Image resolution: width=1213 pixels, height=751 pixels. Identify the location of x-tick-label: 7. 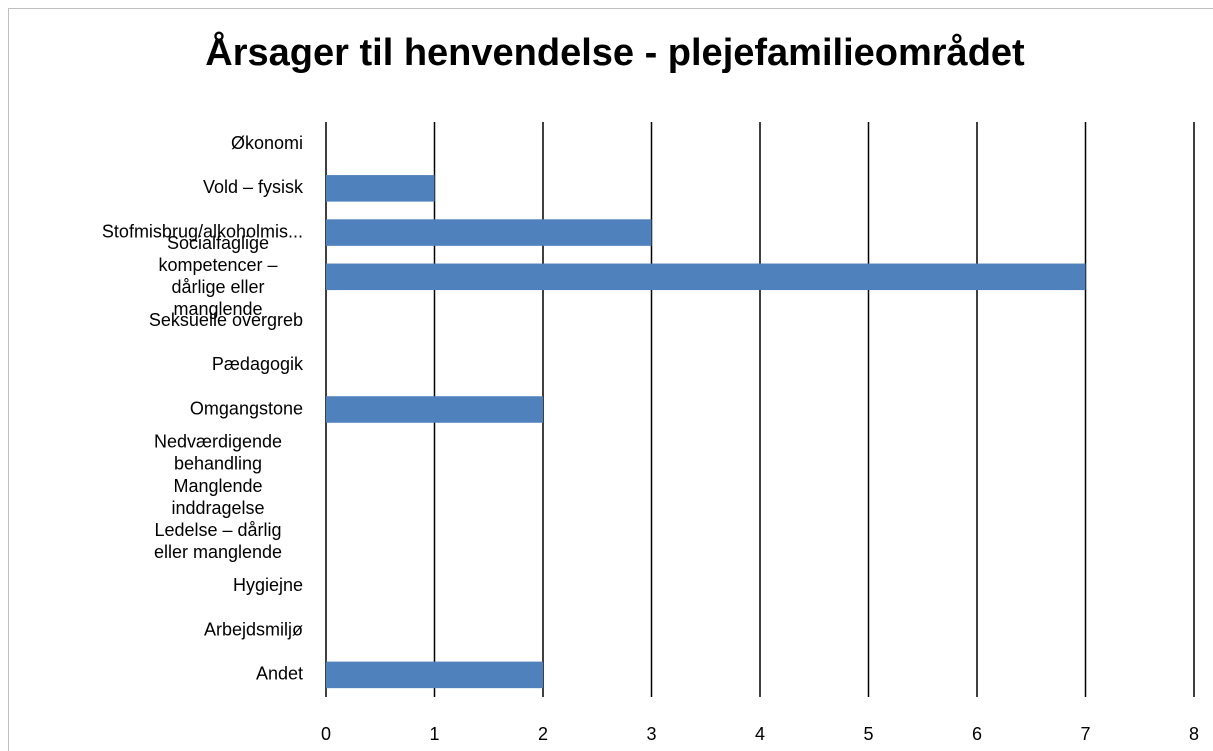
(1085, 734).